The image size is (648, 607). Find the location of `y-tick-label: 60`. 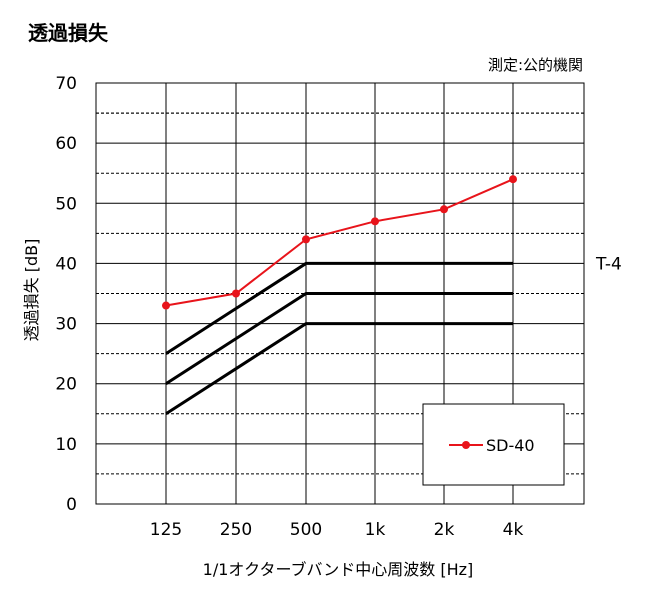

y-tick-label: 60 is located at coordinates (66, 144).